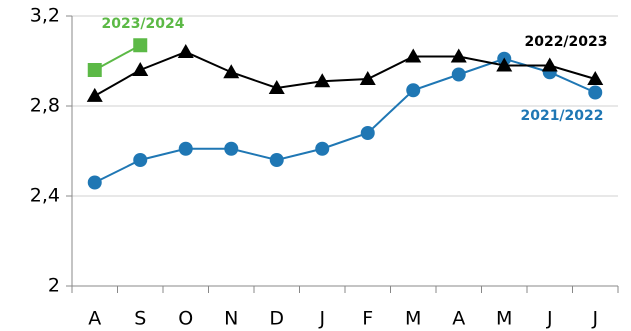 The height and width of the screenshot is (331, 631). What do you see at coordinates (142, 24) in the screenshot?
I see `series-name: 2023/2024` at bounding box center [142, 24].